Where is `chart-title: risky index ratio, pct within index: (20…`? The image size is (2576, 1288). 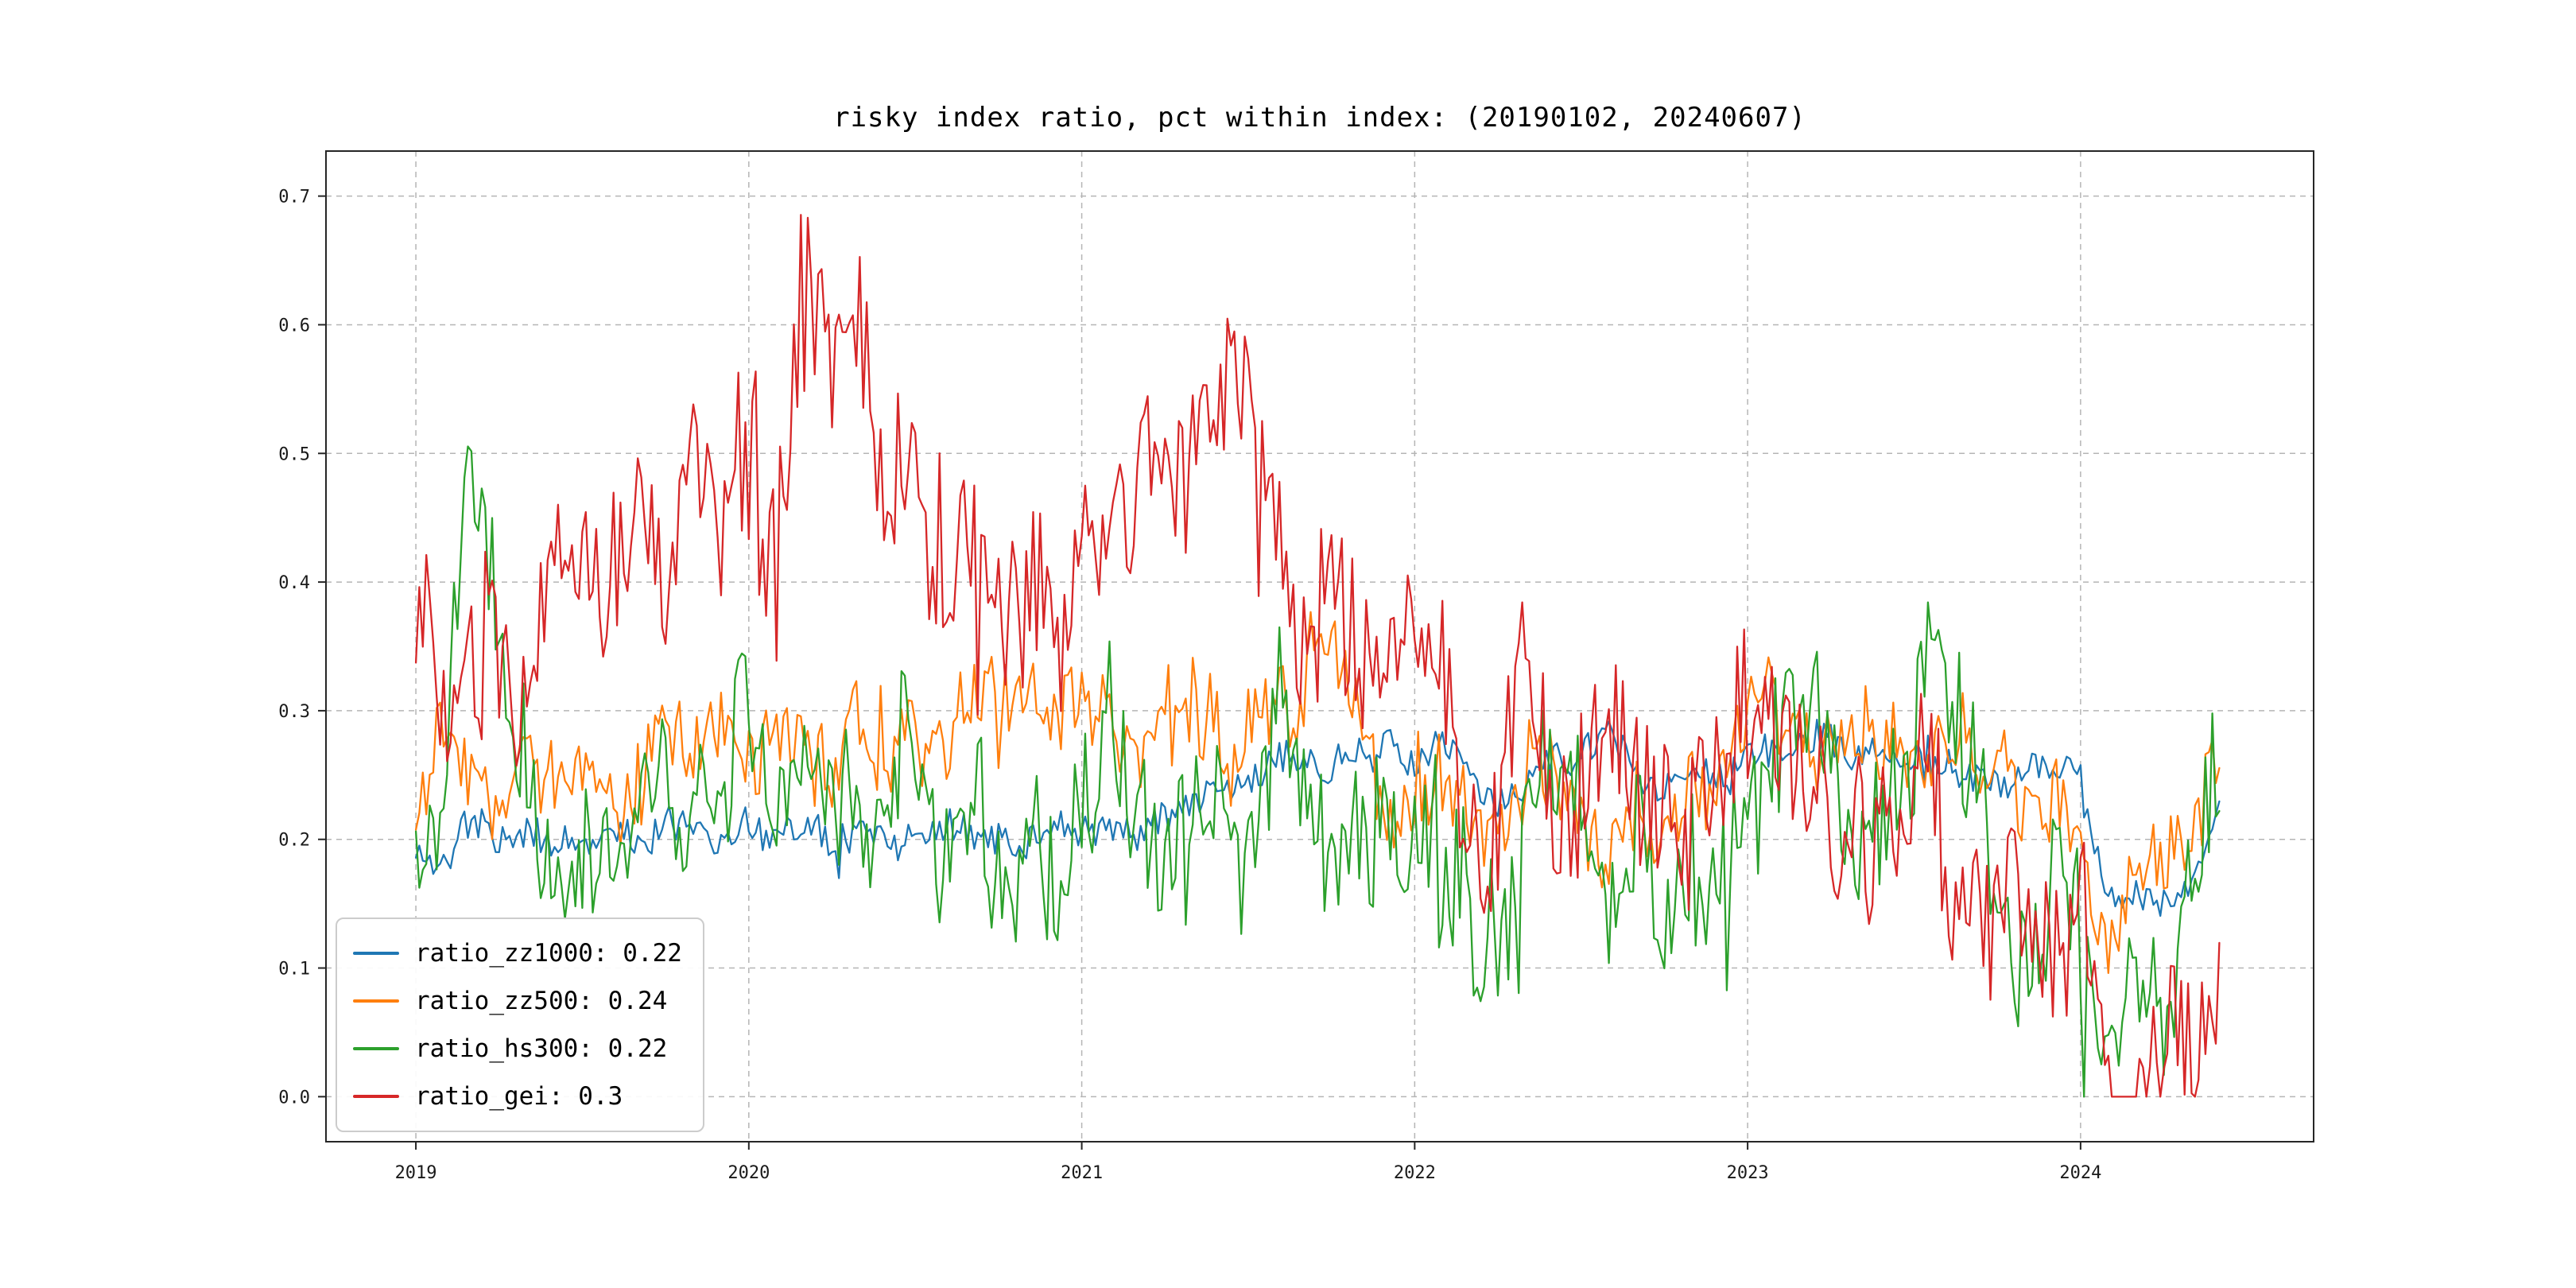 chart-title: risky index ratio, pct within index: (20… is located at coordinates (1320, 118).